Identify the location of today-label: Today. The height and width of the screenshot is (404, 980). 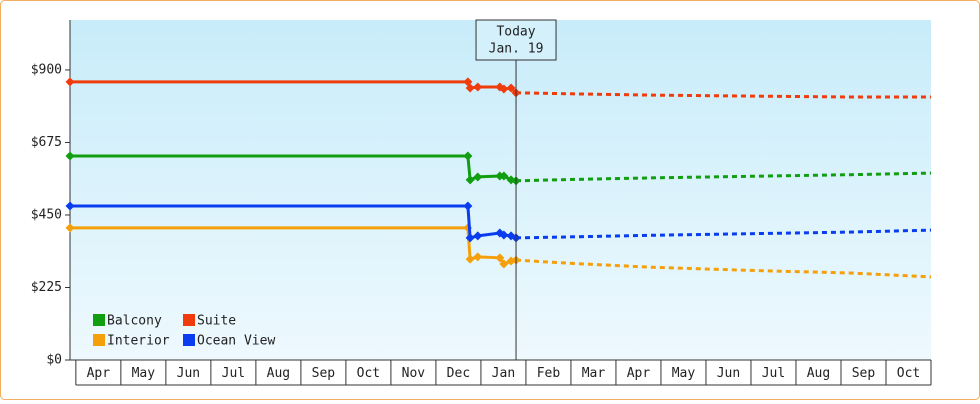
(515, 32).